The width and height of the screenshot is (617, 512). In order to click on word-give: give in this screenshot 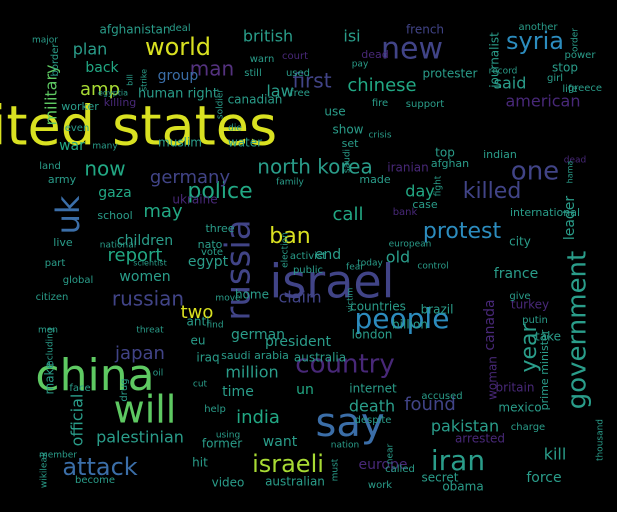, I will do `click(519, 296)`.